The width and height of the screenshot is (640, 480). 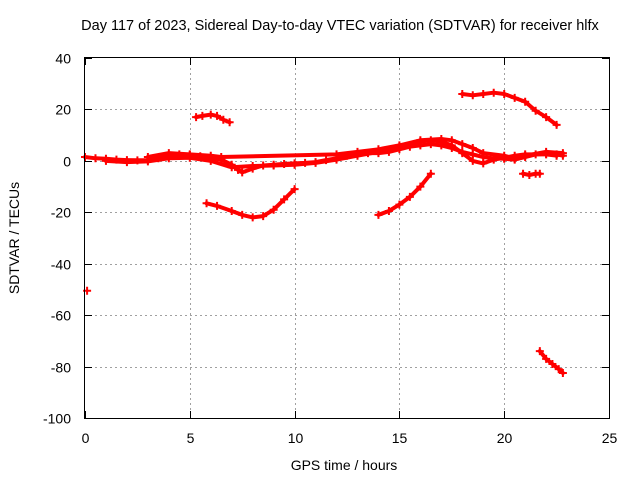 What do you see at coordinates (400, 438) in the screenshot?
I see `x-tick-label: 15` at bounding box center [400, 438].